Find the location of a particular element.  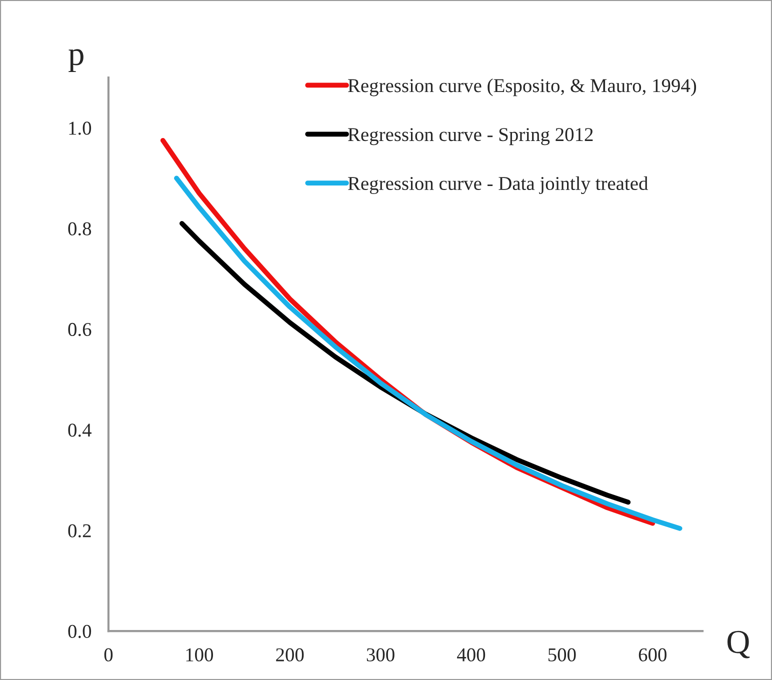

y-tick-label: 0.8 is located at coordinates (80, 229).